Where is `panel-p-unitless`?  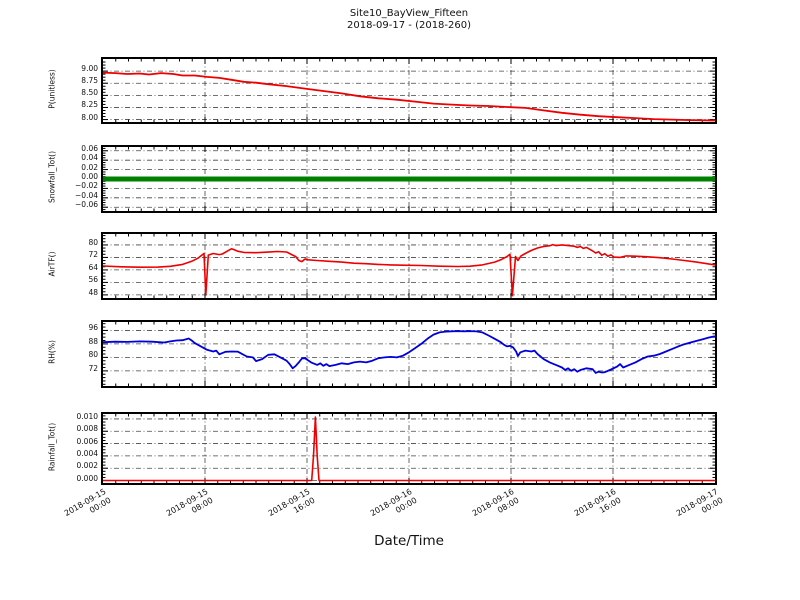
panel-p-unitless is located at coordinates (409, 90).